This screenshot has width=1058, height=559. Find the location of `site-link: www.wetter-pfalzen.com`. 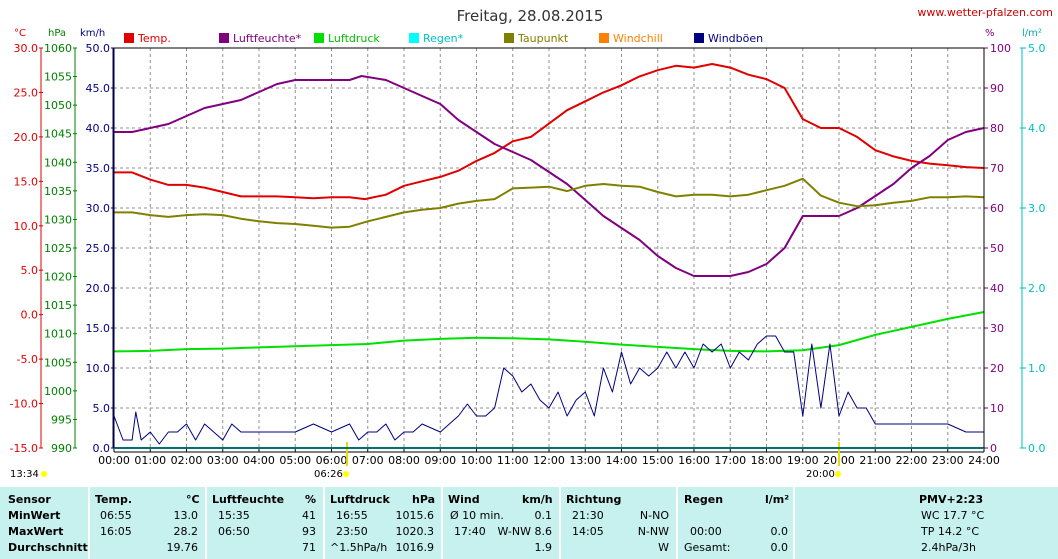

site-link: www.wetter-pfalzen.com is located at coordinates (985, 12).